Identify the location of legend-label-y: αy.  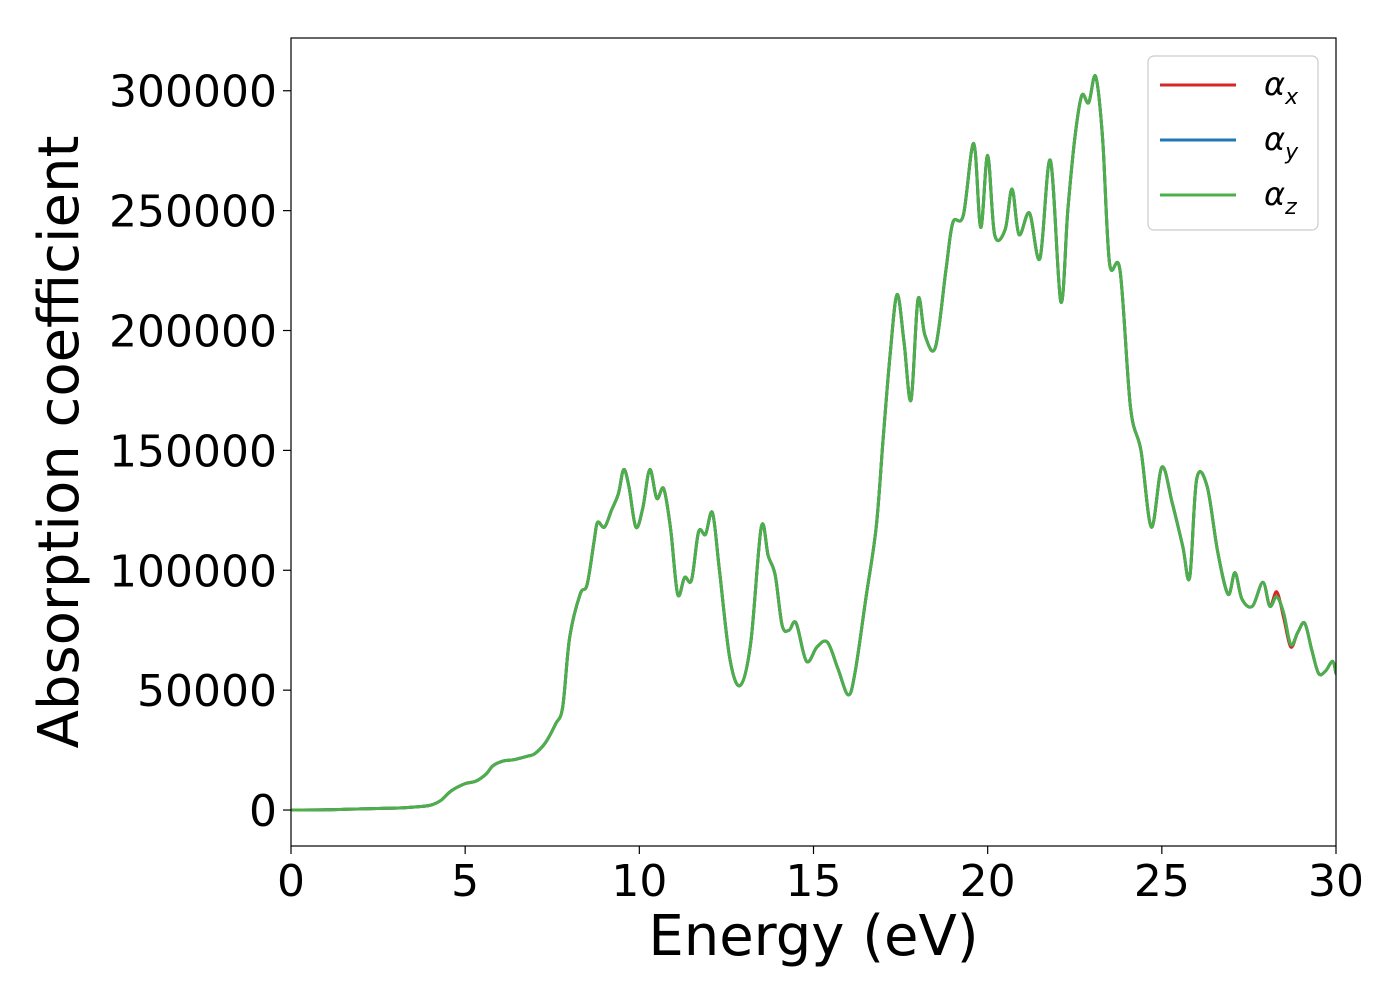
(1281, 142).